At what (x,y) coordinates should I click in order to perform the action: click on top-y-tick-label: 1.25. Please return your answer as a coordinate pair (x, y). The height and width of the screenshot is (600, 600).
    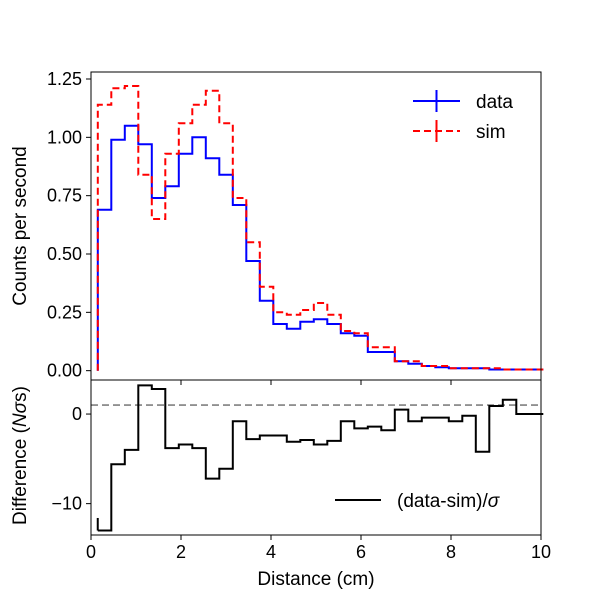
    Looking at the image, I should click on (64, 79).